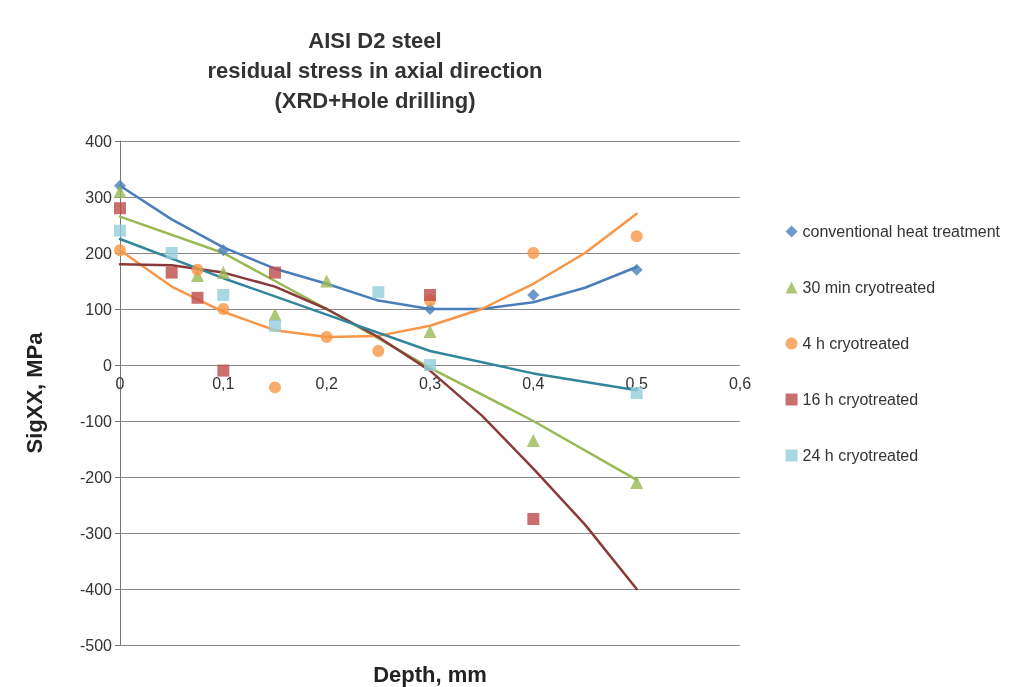 This screenshot has width=1010, height=687. Describe the element at coordinates (901, 231) in the screenshot. I see `legend-label: conventional heat treatment` at that location.